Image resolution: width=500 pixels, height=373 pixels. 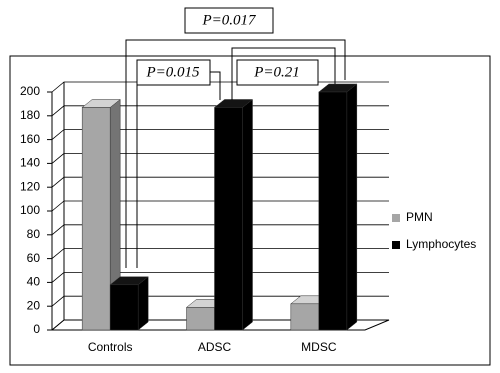 I want to click on y-tick-label: 80, so click(x=34, y=234).